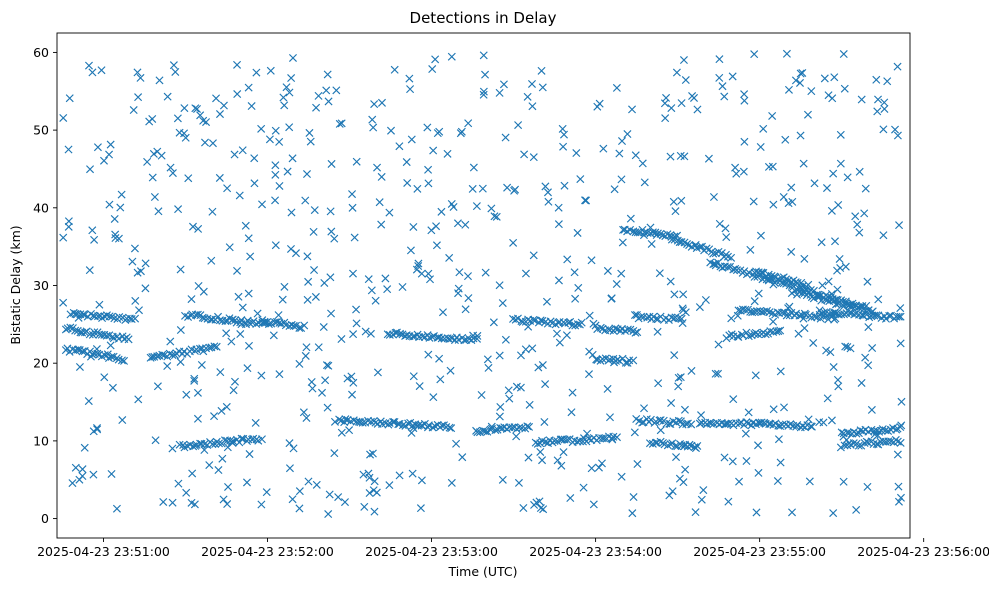  What do you see at coordinates (41, 207) in the screenshot?
I see `y-tick-label: 40` at bounding box center [41, 207].